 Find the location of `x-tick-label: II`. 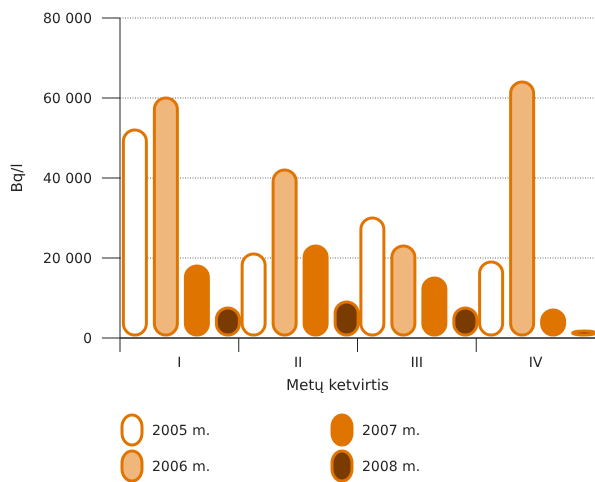

x-tick-label: II is located at coordinates (298, 363).